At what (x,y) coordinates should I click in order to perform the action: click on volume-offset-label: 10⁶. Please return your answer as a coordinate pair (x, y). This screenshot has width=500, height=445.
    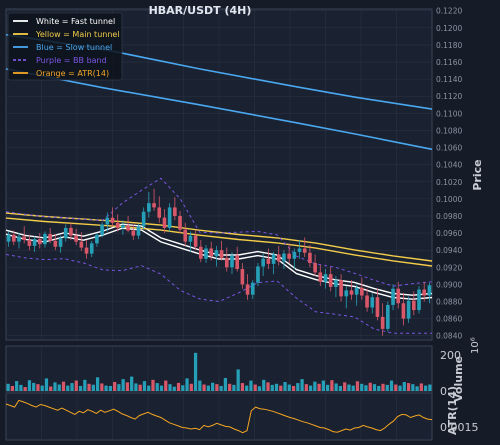
    Looking at the image, I should click on (475, 345).